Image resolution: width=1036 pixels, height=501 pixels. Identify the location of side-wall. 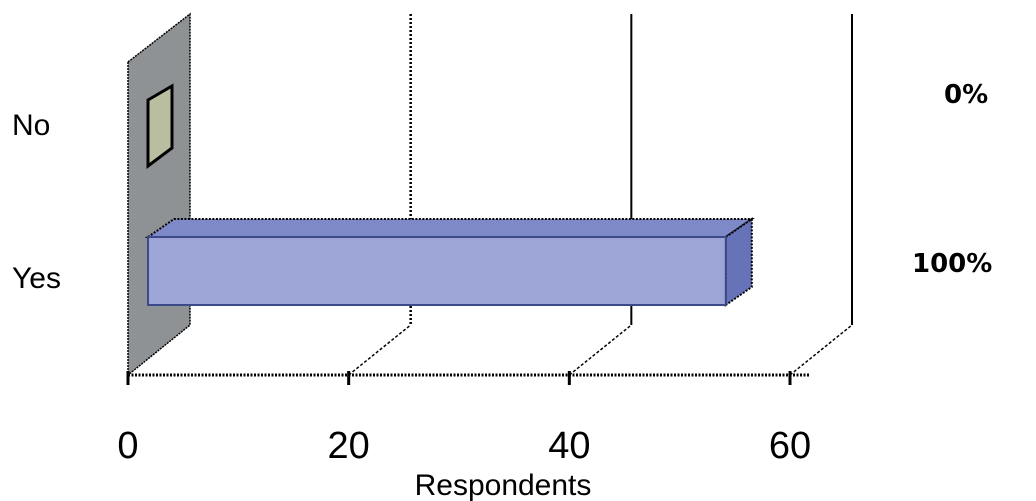
(159, 194).